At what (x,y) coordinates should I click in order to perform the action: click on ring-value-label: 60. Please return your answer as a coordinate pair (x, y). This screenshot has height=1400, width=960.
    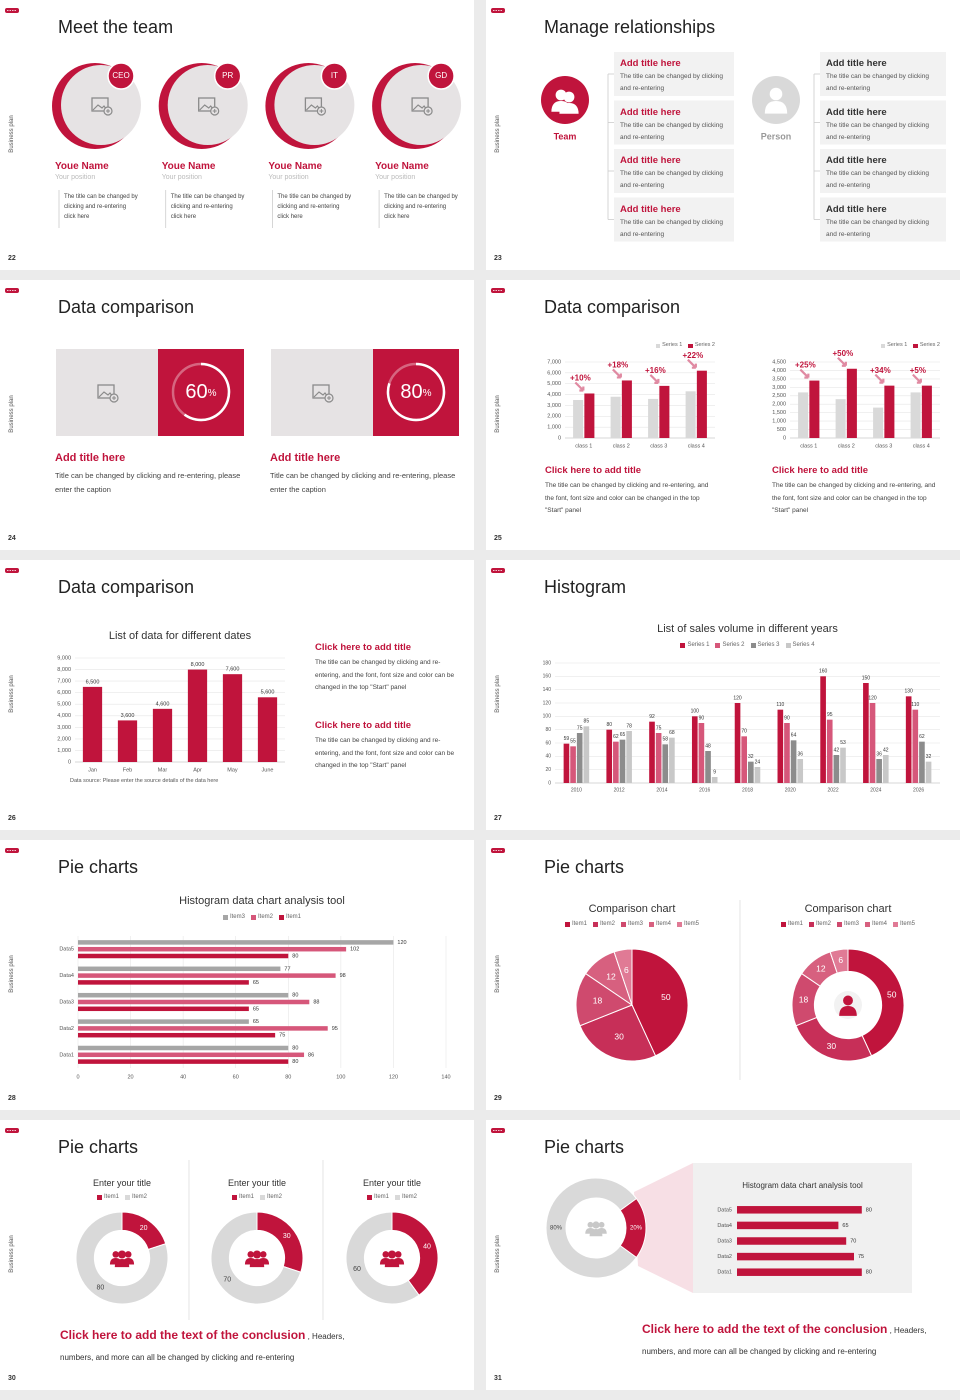
    Looking at the image, I should click on (196, 392).